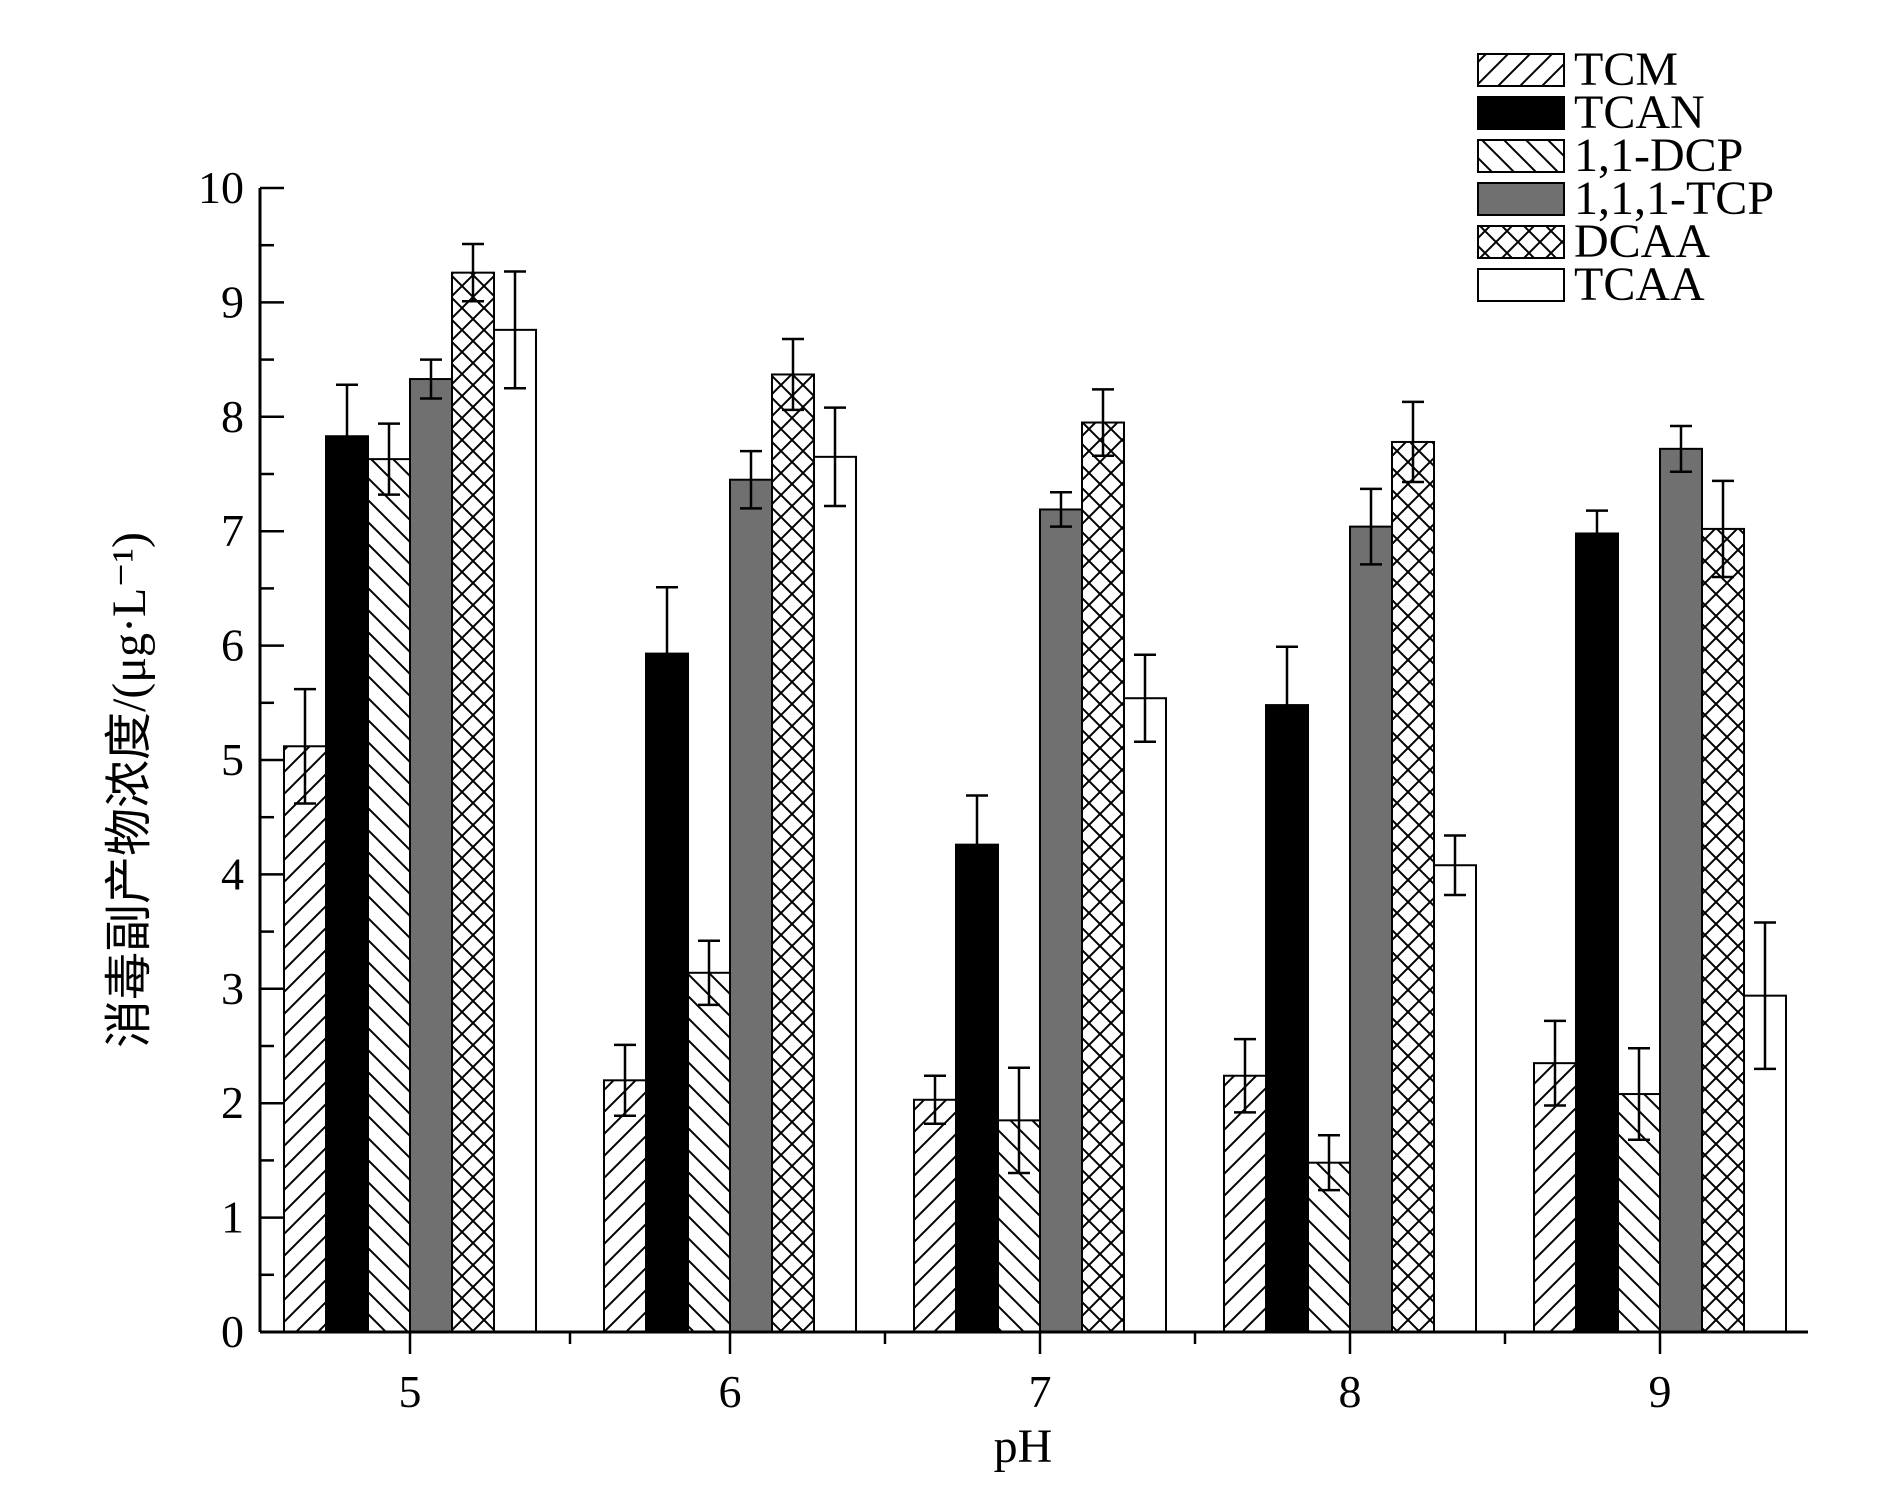  What do you see at coordinates (1642, 241) in the screenshot?
I see `legend-label: DCAA` at bounding box center [1642, 241].